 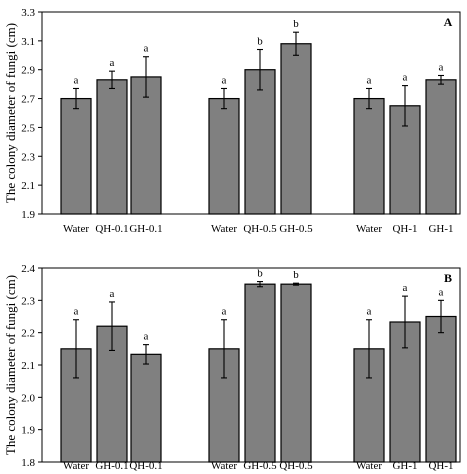 I want to click on y-tick-label: 1.8, so click(x=28, y=463).